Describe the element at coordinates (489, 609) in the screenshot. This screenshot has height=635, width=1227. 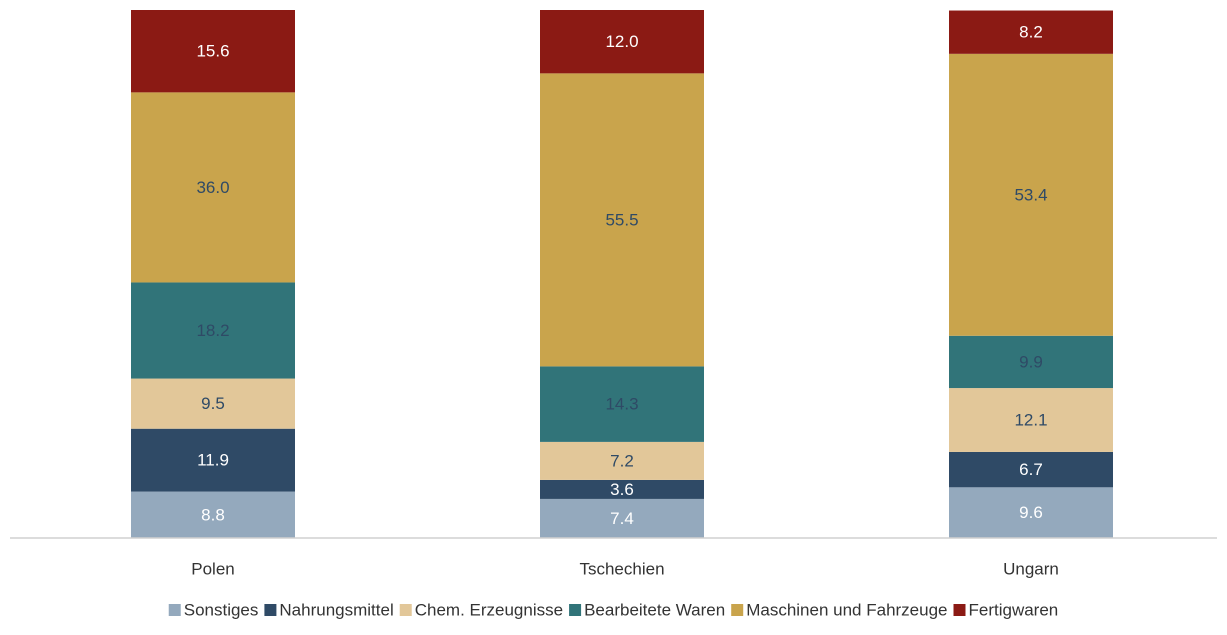
I see `legend-label: Chem. Erzeugnisse` at that location.